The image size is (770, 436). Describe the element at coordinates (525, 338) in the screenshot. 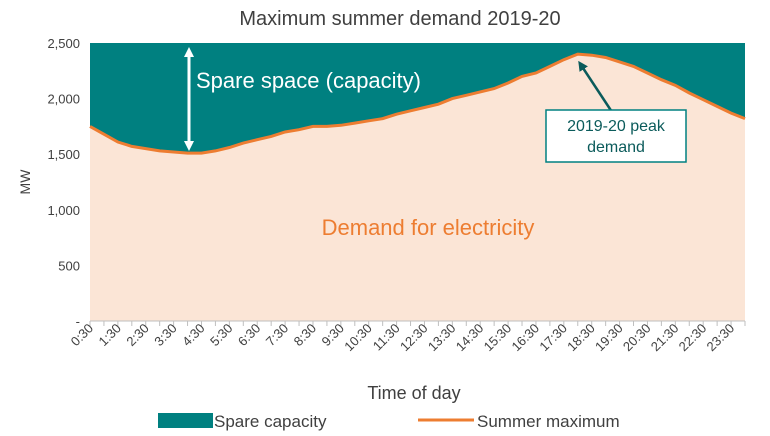

I see `x-tick-label: 16:30` at that location.